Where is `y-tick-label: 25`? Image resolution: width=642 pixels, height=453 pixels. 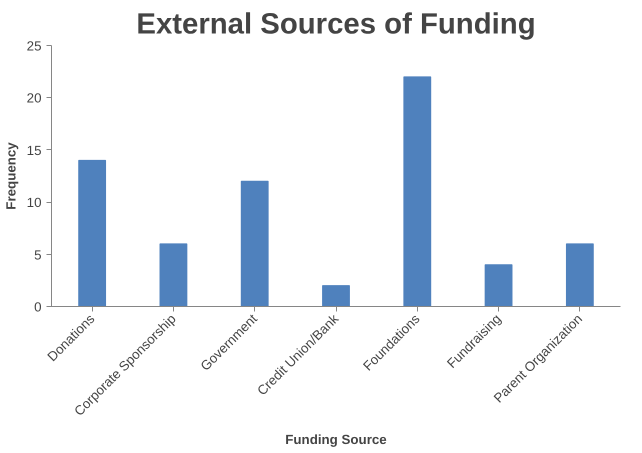 y-tick-label: 25 is located at coordinates (34, 46).